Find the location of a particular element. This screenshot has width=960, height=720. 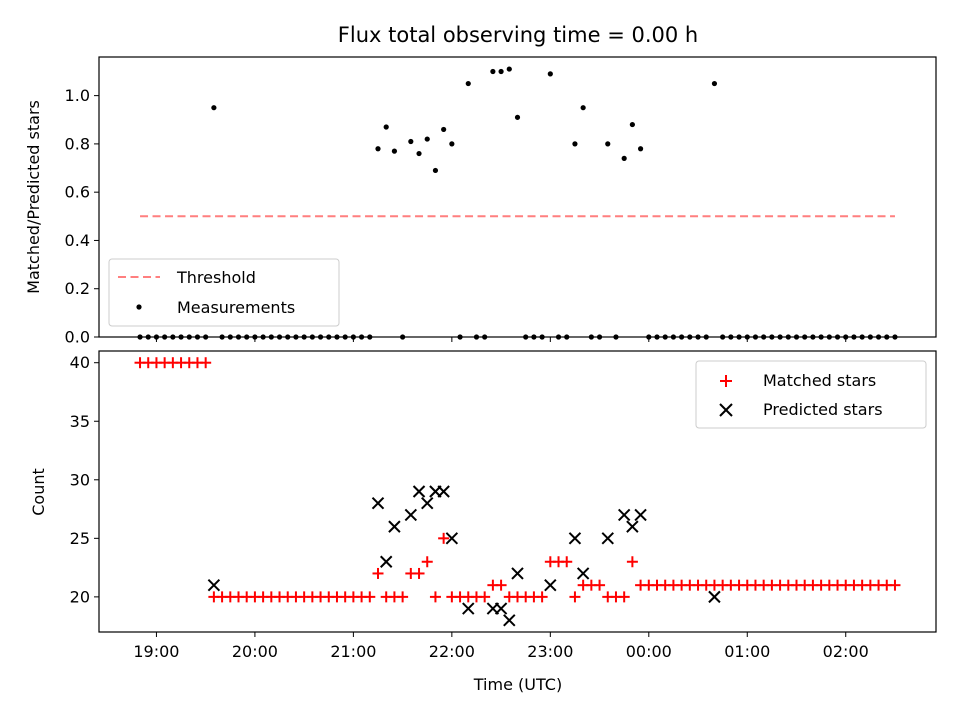

bottom-y-axis-label: Count is located at coordinates (38, 492).